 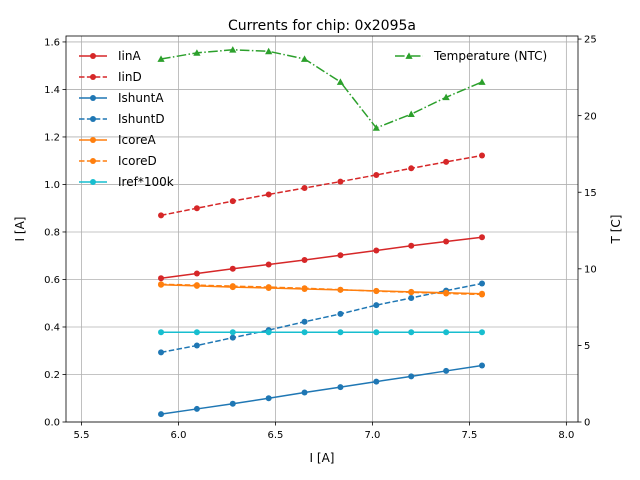 I want to click on x-tick-label: 7.5, so click(x=469, y=435).